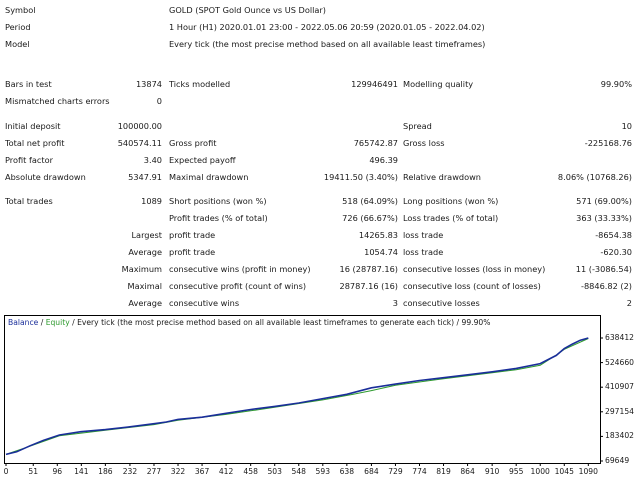  Describe the element at coordinates (375, 143) in the screenshot. I see `gross-profit-value: 765742.87` at that location.